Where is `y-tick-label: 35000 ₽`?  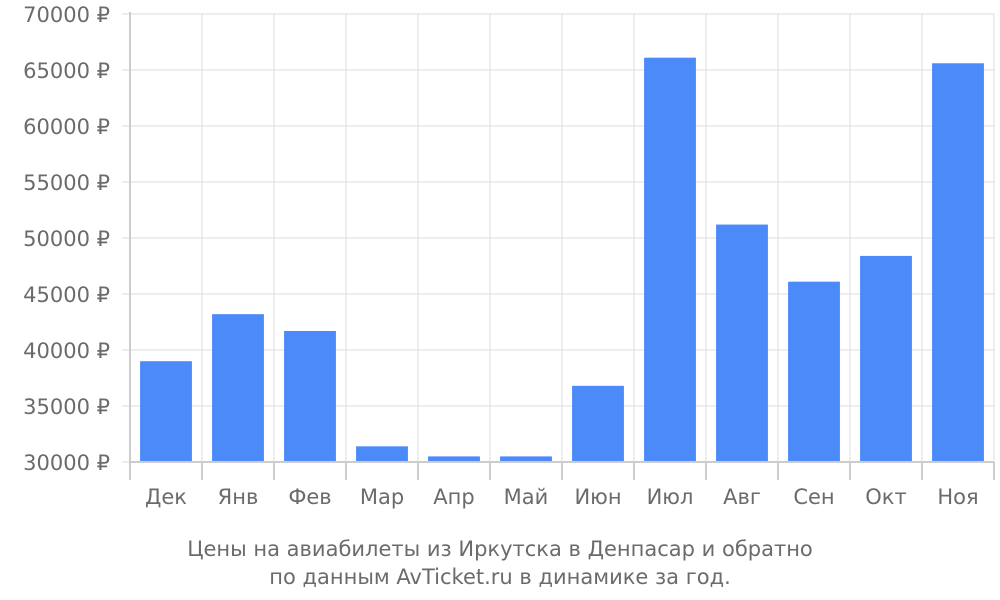 y-tick-label: 35000 ₽ is located at coordinates (66, 407).